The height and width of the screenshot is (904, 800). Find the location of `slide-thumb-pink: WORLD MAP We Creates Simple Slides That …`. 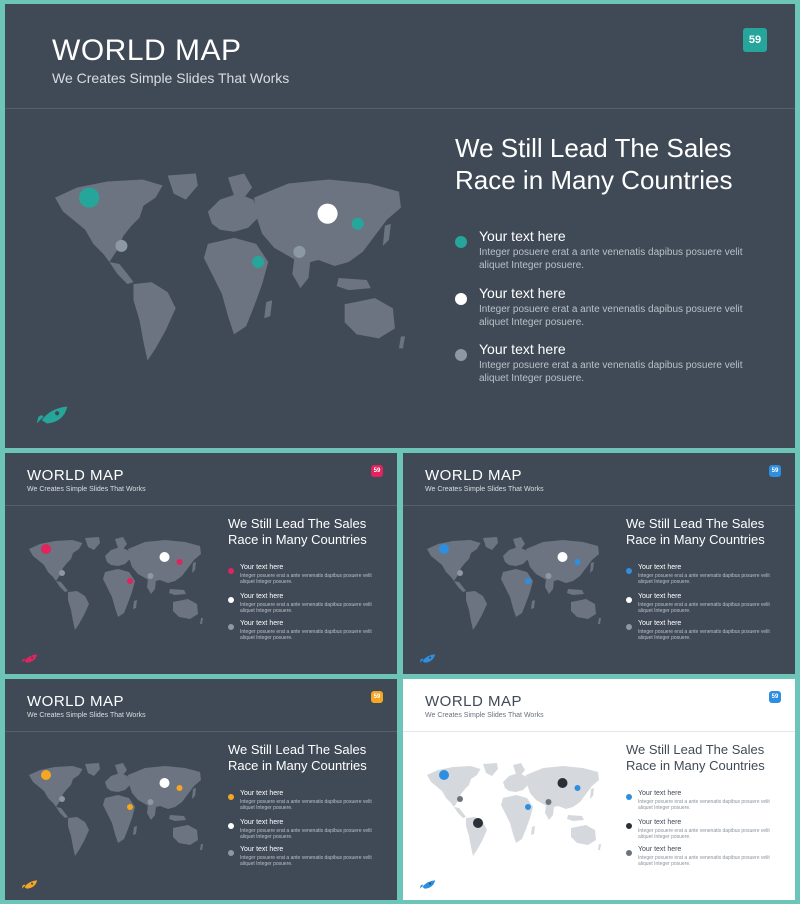

slide-thumb-pink: WORLD MAP We Creates Simple Slides That … is located at coordinates (201, 563).